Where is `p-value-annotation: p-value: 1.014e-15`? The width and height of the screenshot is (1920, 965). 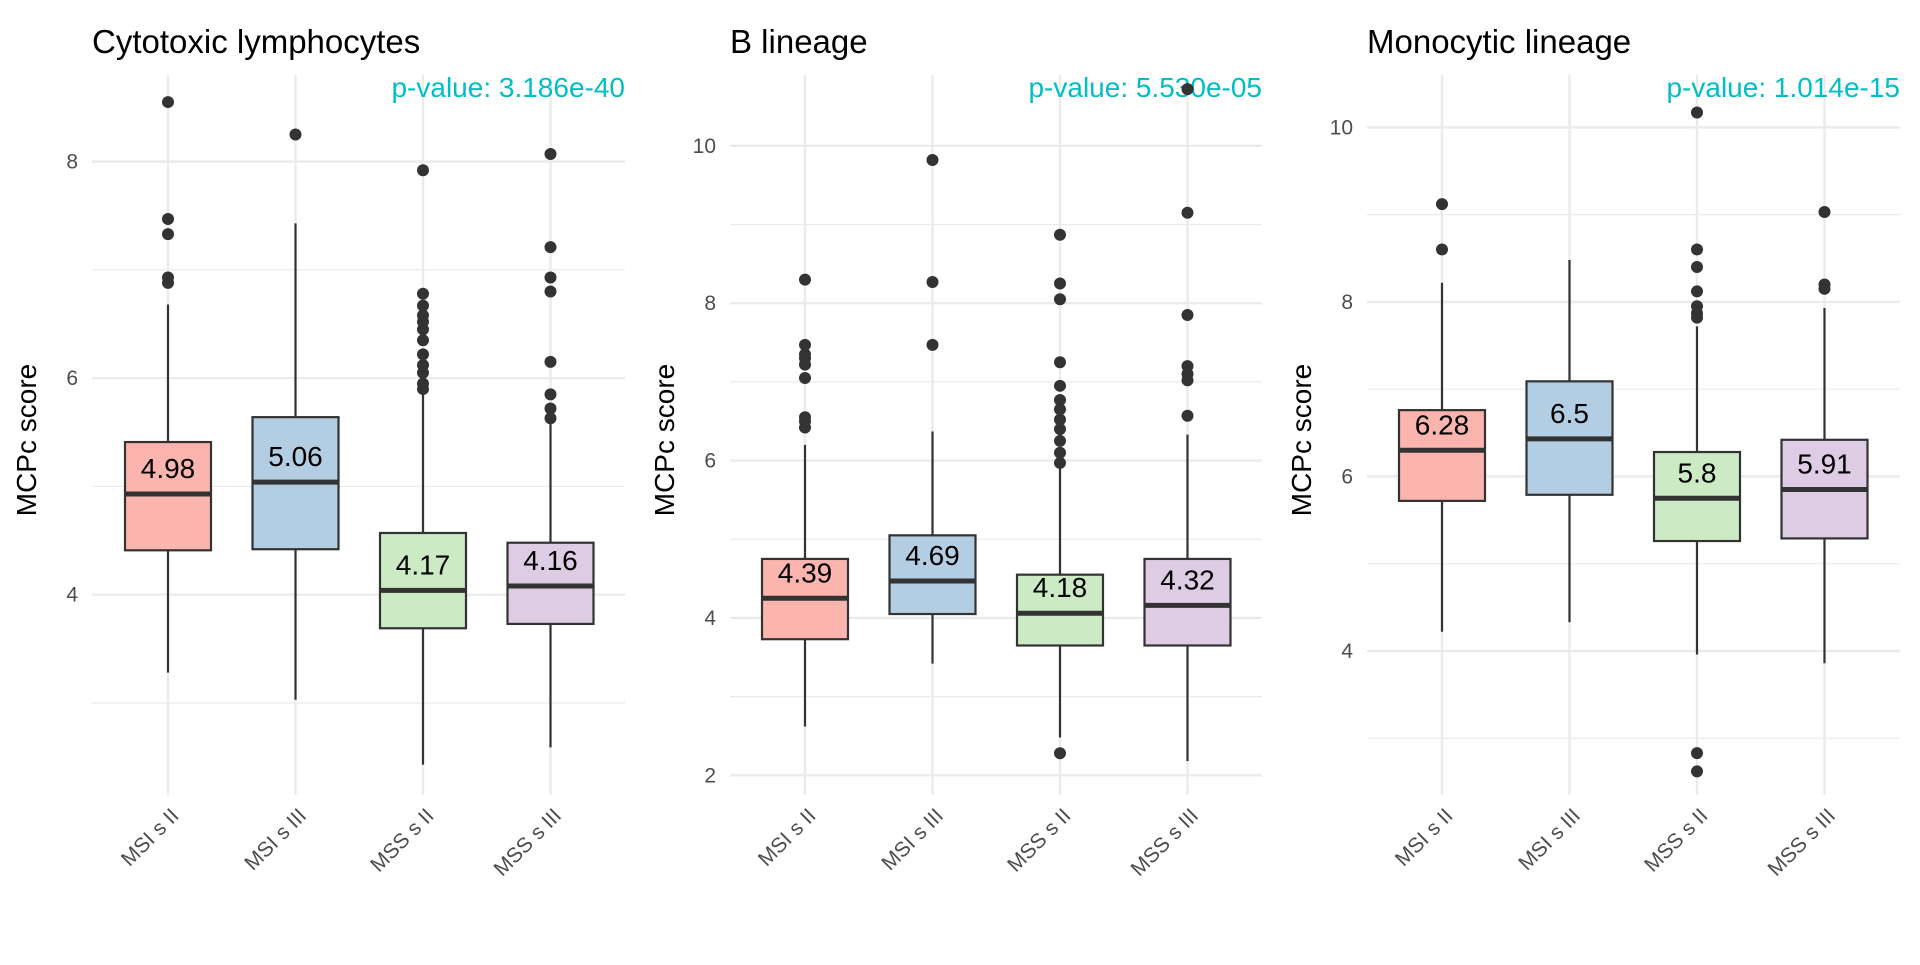
p-value-annotation: p-value: 1.014e-15 is located at coordinates (1783, 87).